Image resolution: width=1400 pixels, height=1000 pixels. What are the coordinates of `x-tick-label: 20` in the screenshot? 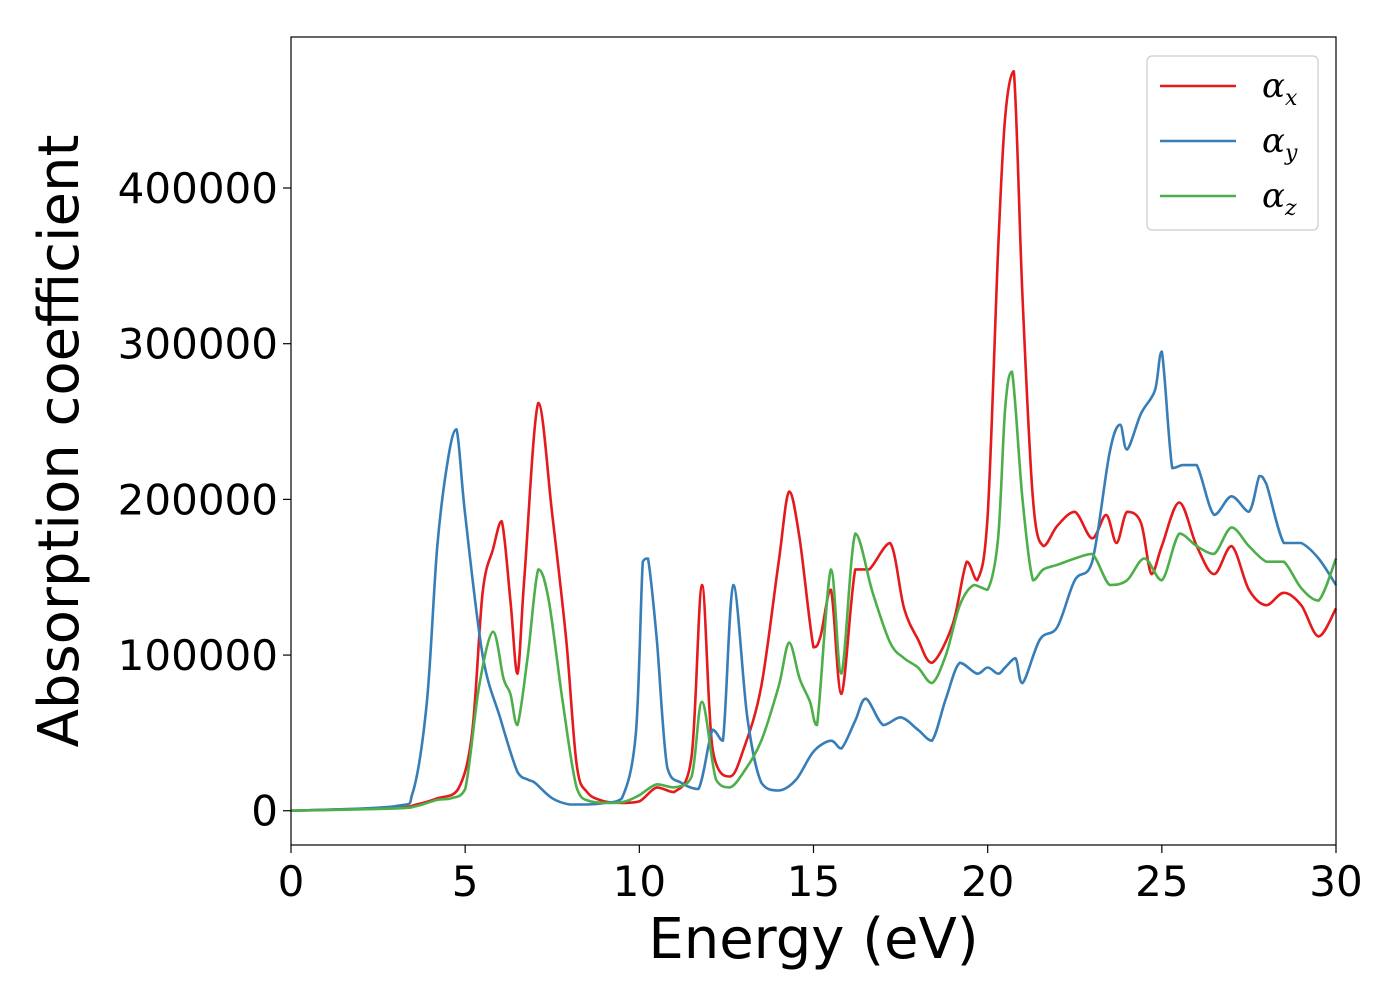 It's located at (987, 881).